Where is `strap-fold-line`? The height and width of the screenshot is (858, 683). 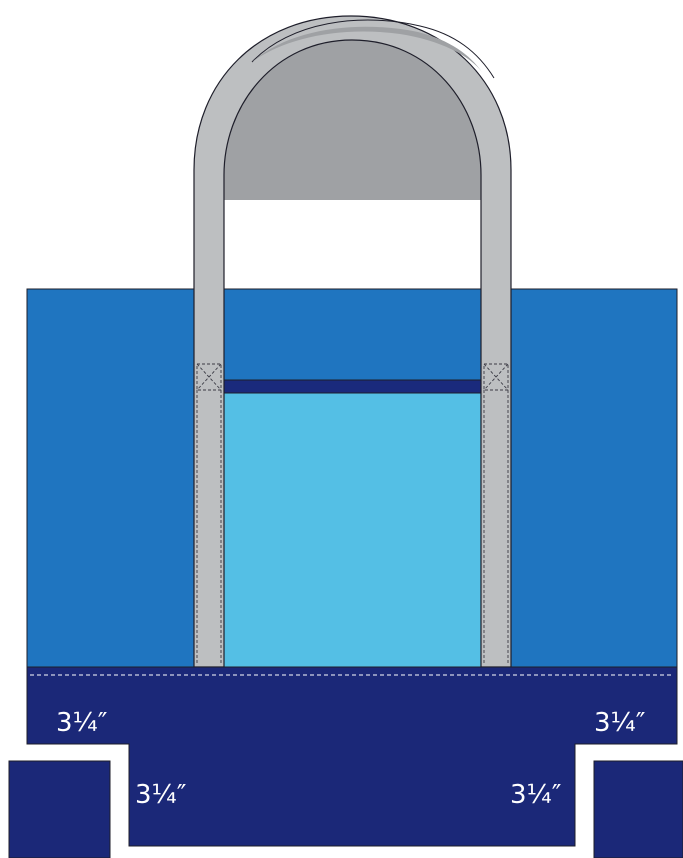 strap-fold-line is located at coordinates (373, 49).